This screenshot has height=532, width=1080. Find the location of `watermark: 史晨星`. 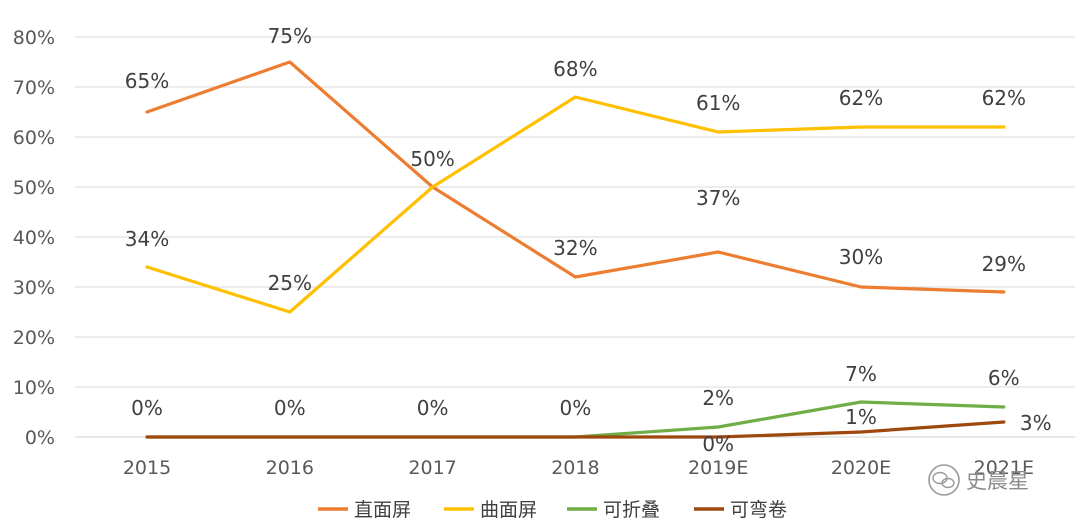

watermark: 史晨星 is located at coordinates (978, 480).